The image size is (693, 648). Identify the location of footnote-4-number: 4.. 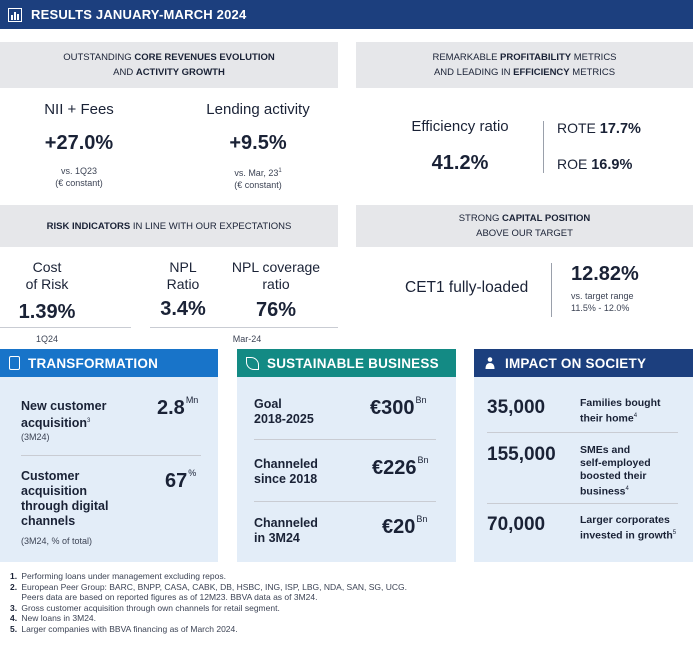
(14, 618).